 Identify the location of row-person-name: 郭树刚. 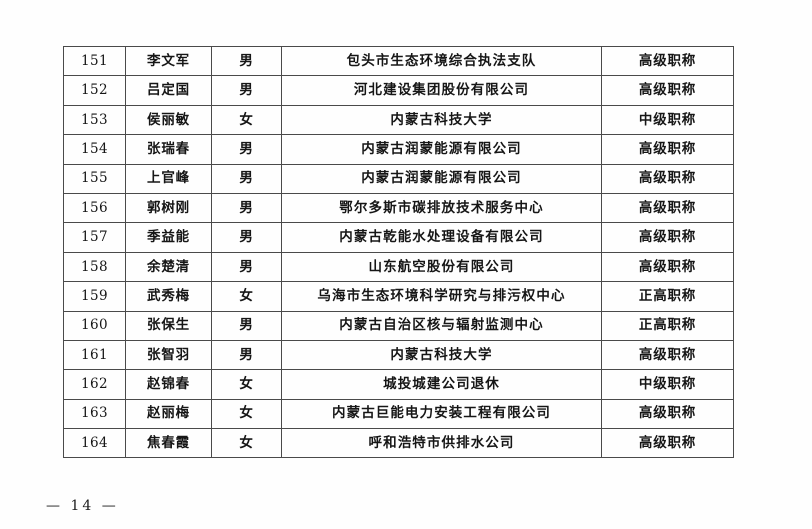
(168, 208).